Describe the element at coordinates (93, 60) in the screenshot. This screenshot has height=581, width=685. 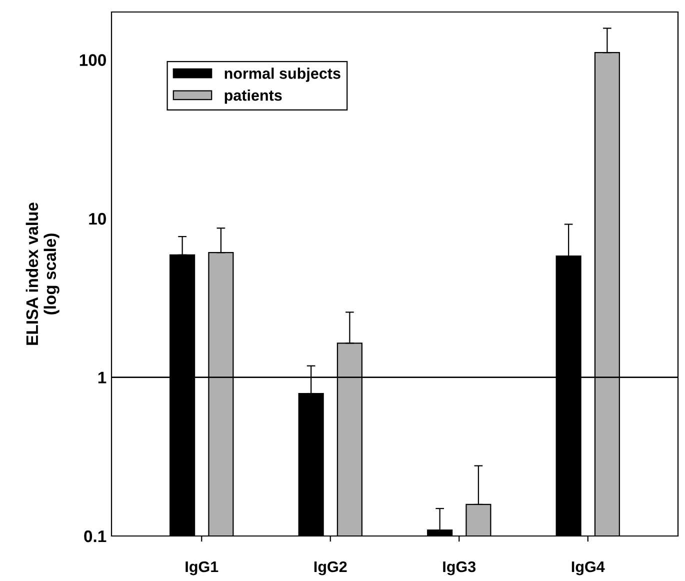
I see `y-tick-label: 100` at that location.